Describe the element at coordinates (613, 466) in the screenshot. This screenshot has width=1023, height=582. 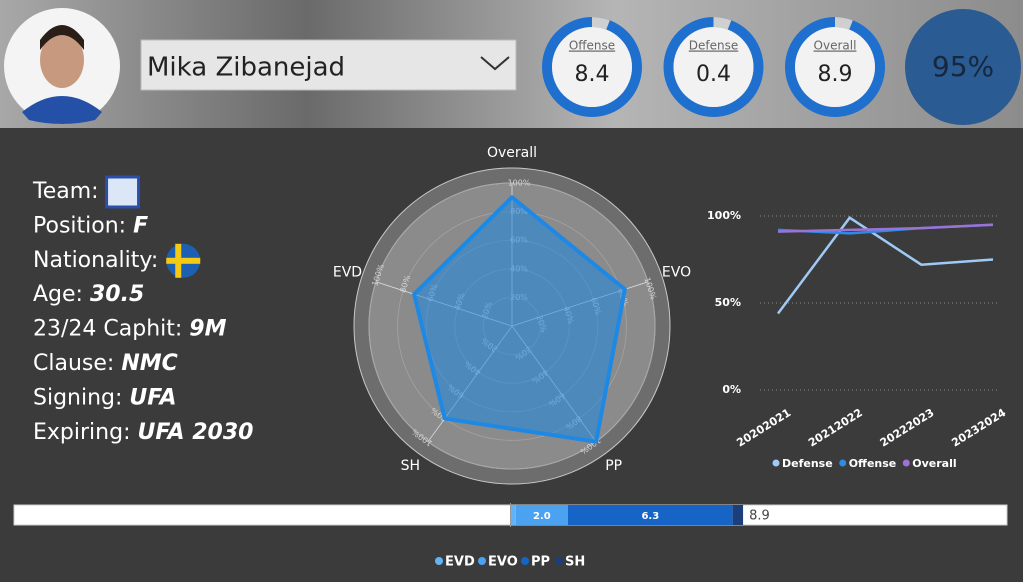
I see `radar-axis-label: PP` at that location.